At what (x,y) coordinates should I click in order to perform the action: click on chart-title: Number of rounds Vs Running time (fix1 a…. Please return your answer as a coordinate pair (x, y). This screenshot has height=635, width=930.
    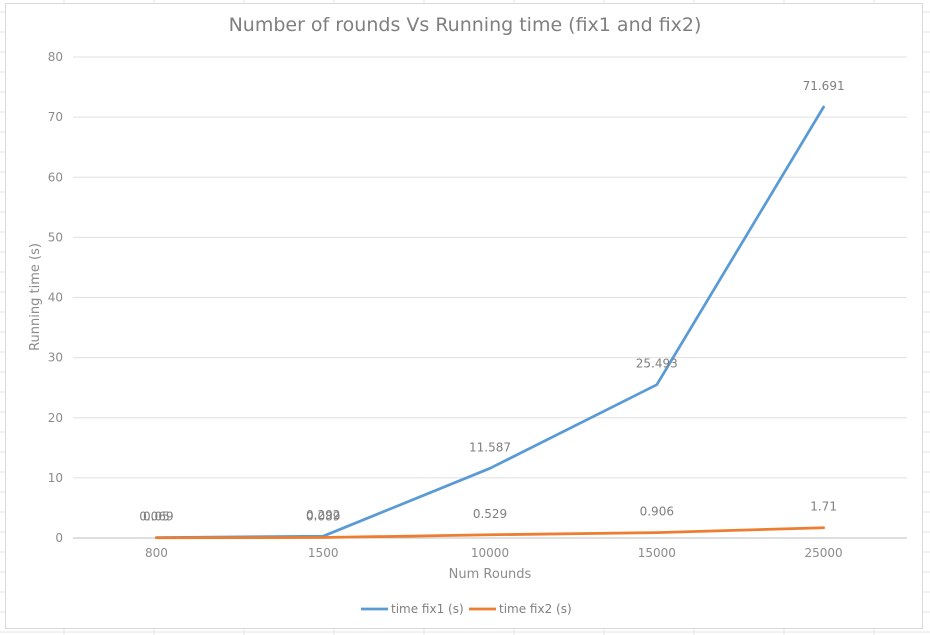
    Looking at the image, I should click on (465, 25).